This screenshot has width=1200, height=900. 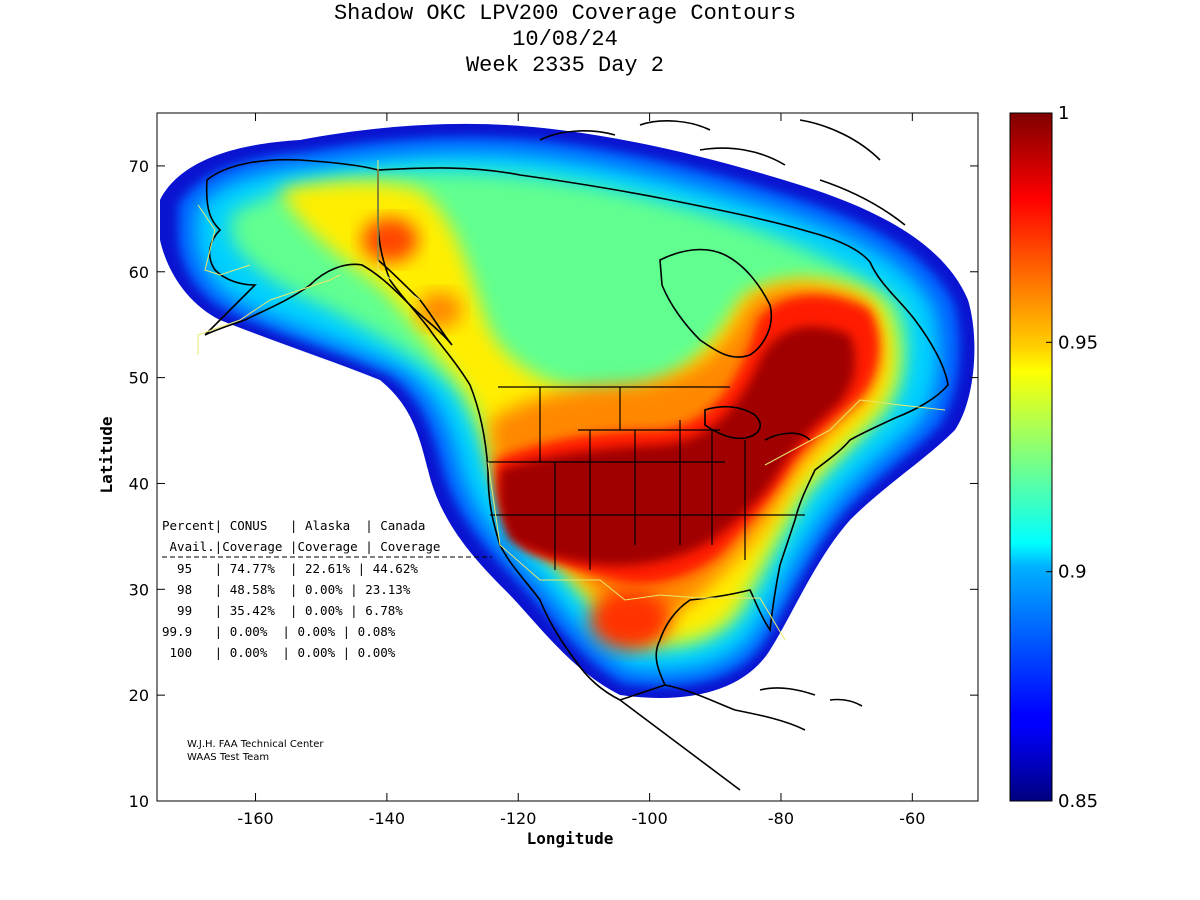 I want to click on x-tick-label: -60, so click(x=912, y=818).